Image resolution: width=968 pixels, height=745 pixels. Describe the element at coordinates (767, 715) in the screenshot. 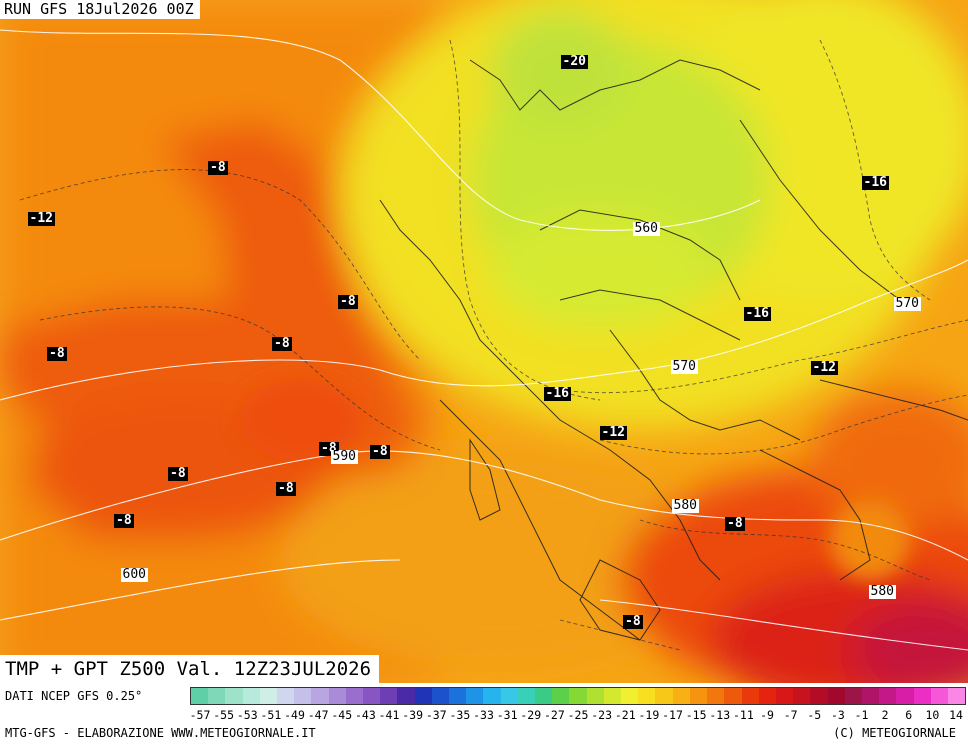

I see `scale-tick-label: -9` at that location.